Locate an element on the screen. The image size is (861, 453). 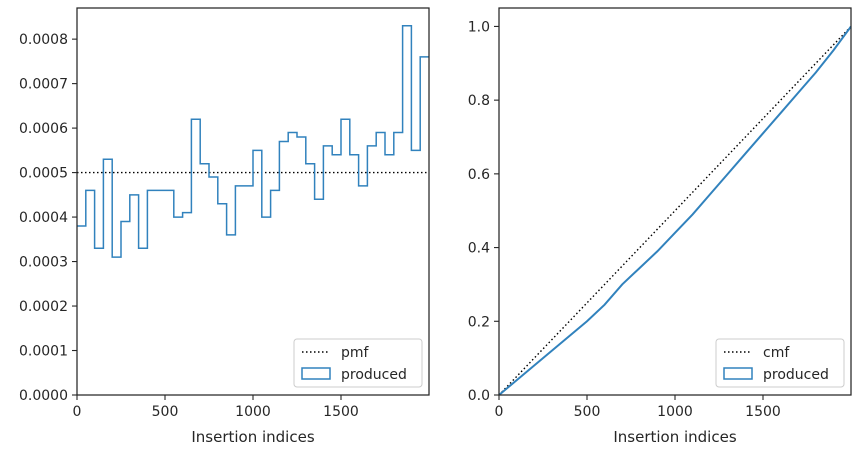
y-tick-label: 1.0 is located at coordinates (479, 27).